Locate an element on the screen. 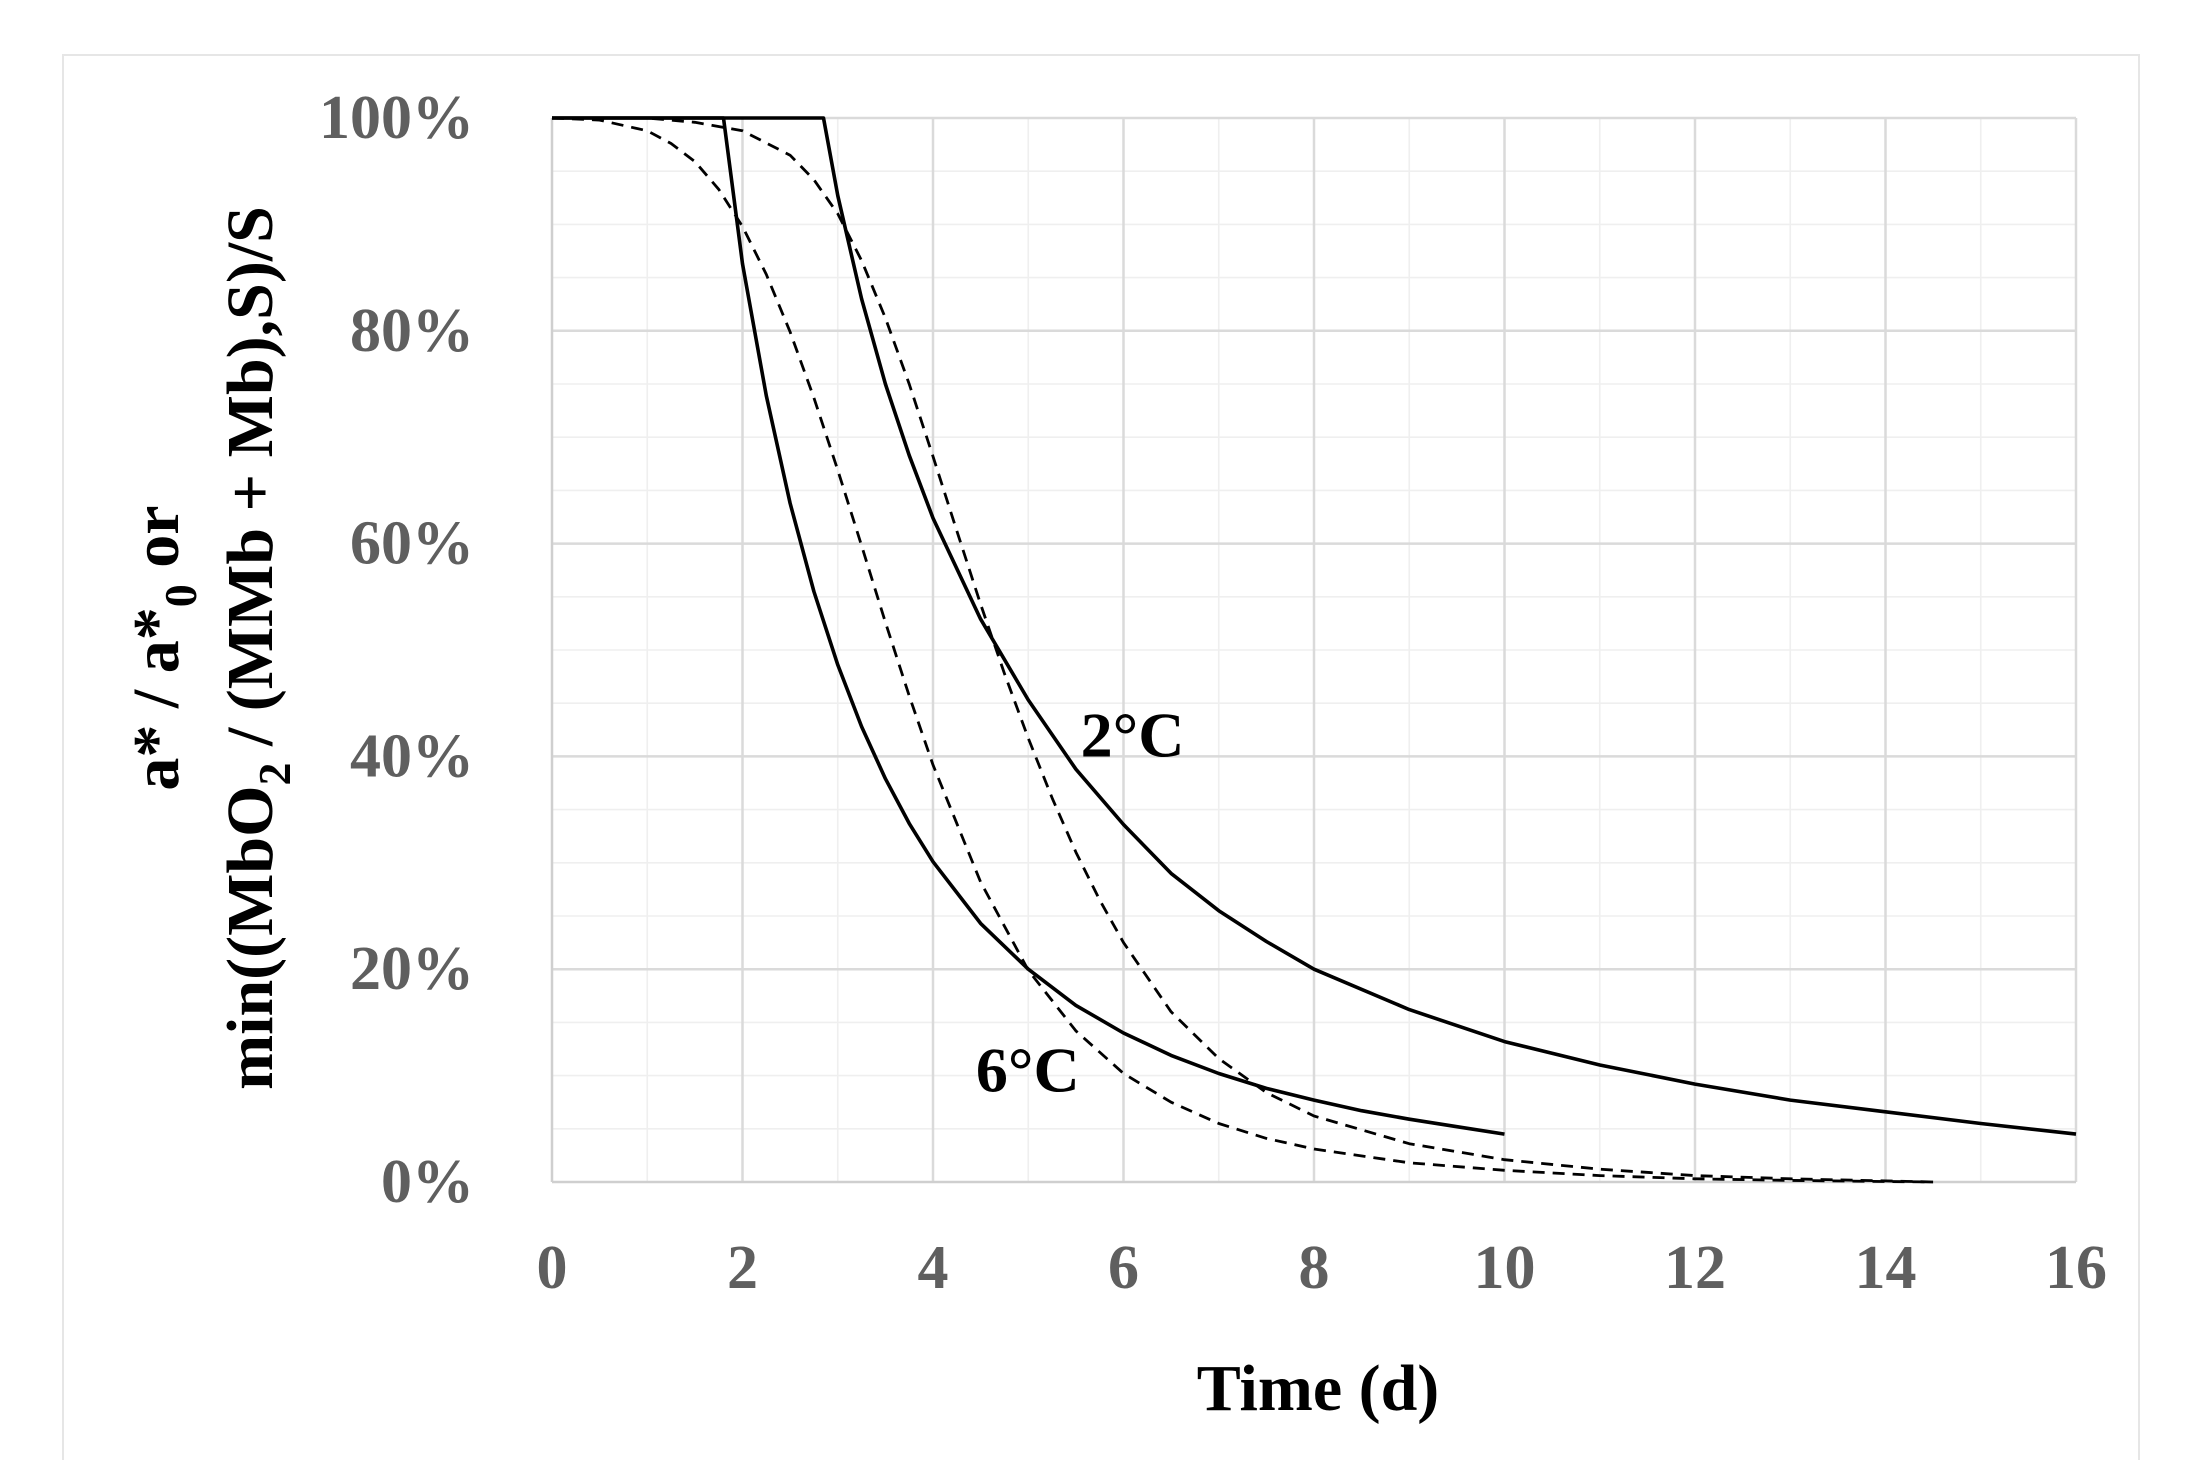 Image resolution: width=2196 pixels, height=1460 pixels. y-axis-title-line1: a* / a*0 or is located at coordinates (163, 647).